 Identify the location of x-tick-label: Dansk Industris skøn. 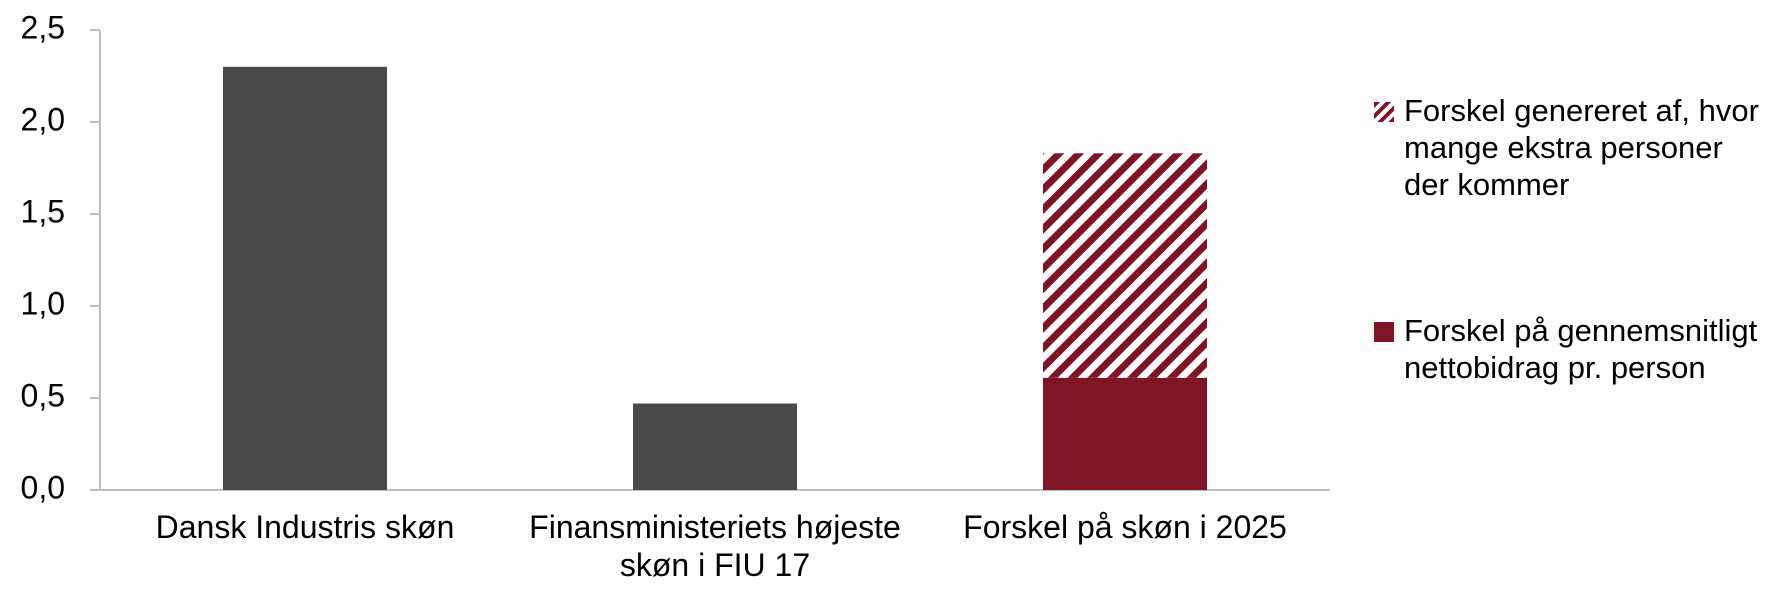
(305, 527).